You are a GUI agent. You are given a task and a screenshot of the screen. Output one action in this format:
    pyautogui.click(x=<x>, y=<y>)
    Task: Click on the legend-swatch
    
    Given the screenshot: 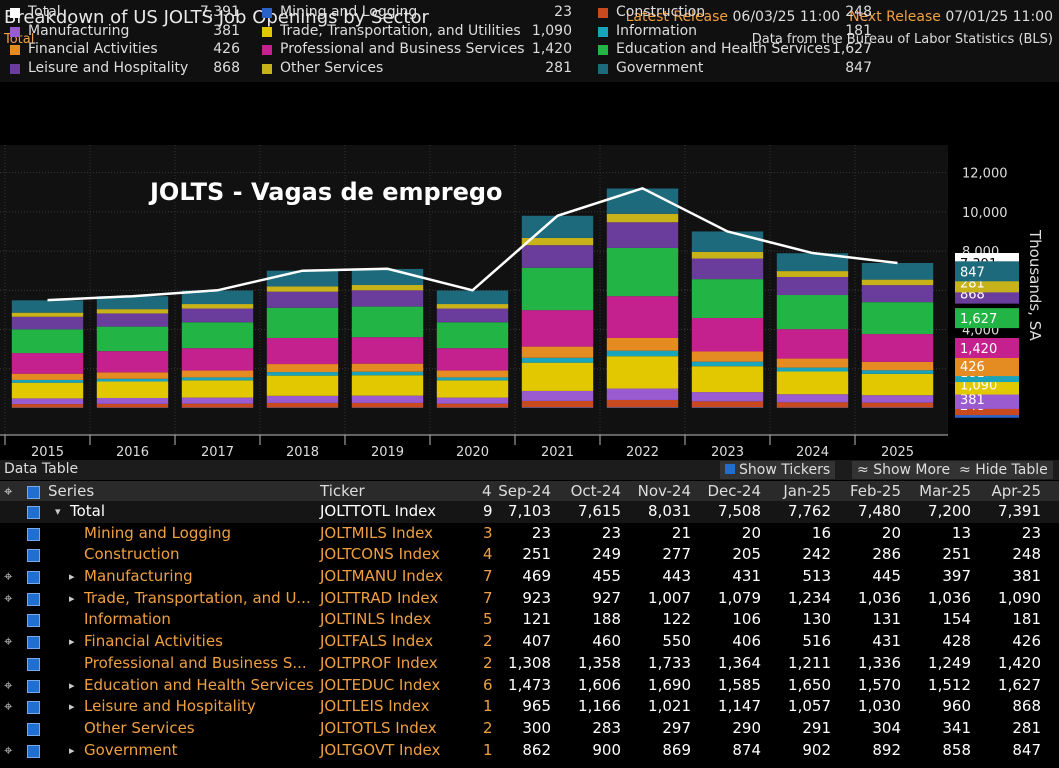 What is the action you would take?
    pyautogui.click(x=15, y=68)
    